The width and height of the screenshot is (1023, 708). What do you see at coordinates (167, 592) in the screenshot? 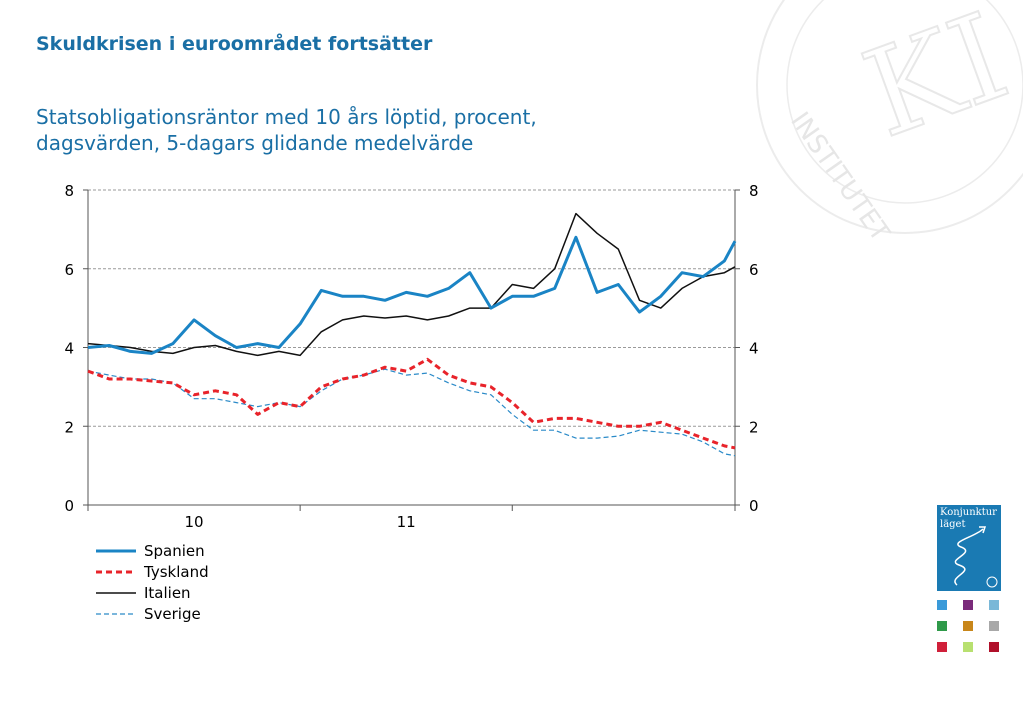
I see `legend-label: Italien` at bounding box center [167, 592].